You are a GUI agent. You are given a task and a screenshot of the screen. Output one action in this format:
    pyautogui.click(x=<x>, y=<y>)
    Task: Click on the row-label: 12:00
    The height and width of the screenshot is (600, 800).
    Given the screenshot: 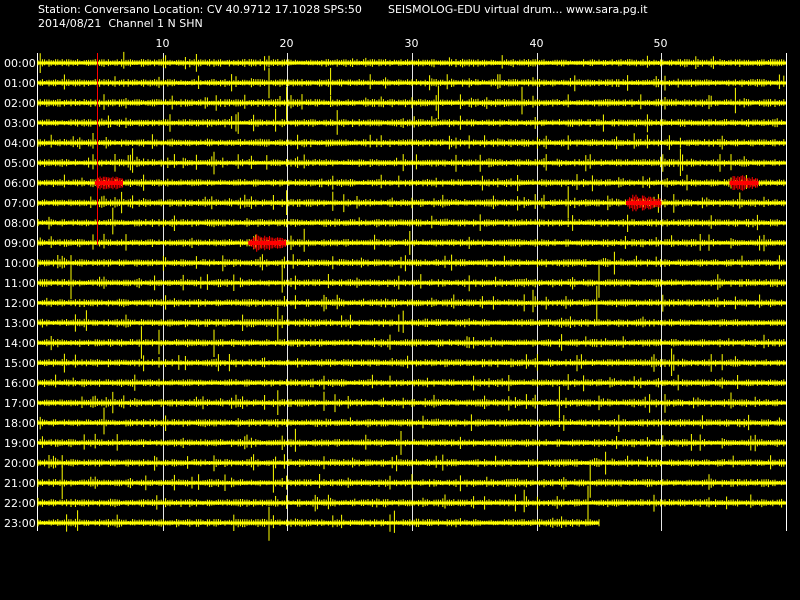 What is the action you would take?
    pyautogui.click(x=20, y=303)
    